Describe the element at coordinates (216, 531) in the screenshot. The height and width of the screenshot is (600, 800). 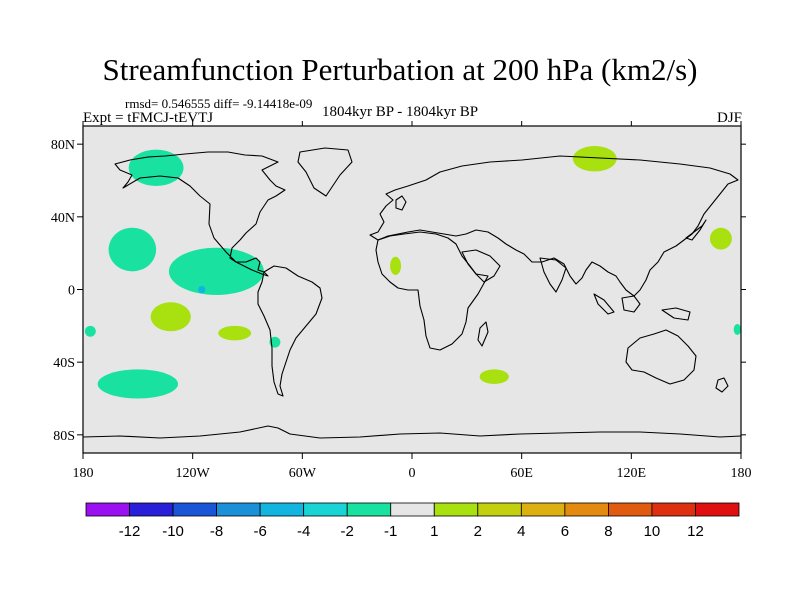
I see `colorbar-label: -8` at that location.